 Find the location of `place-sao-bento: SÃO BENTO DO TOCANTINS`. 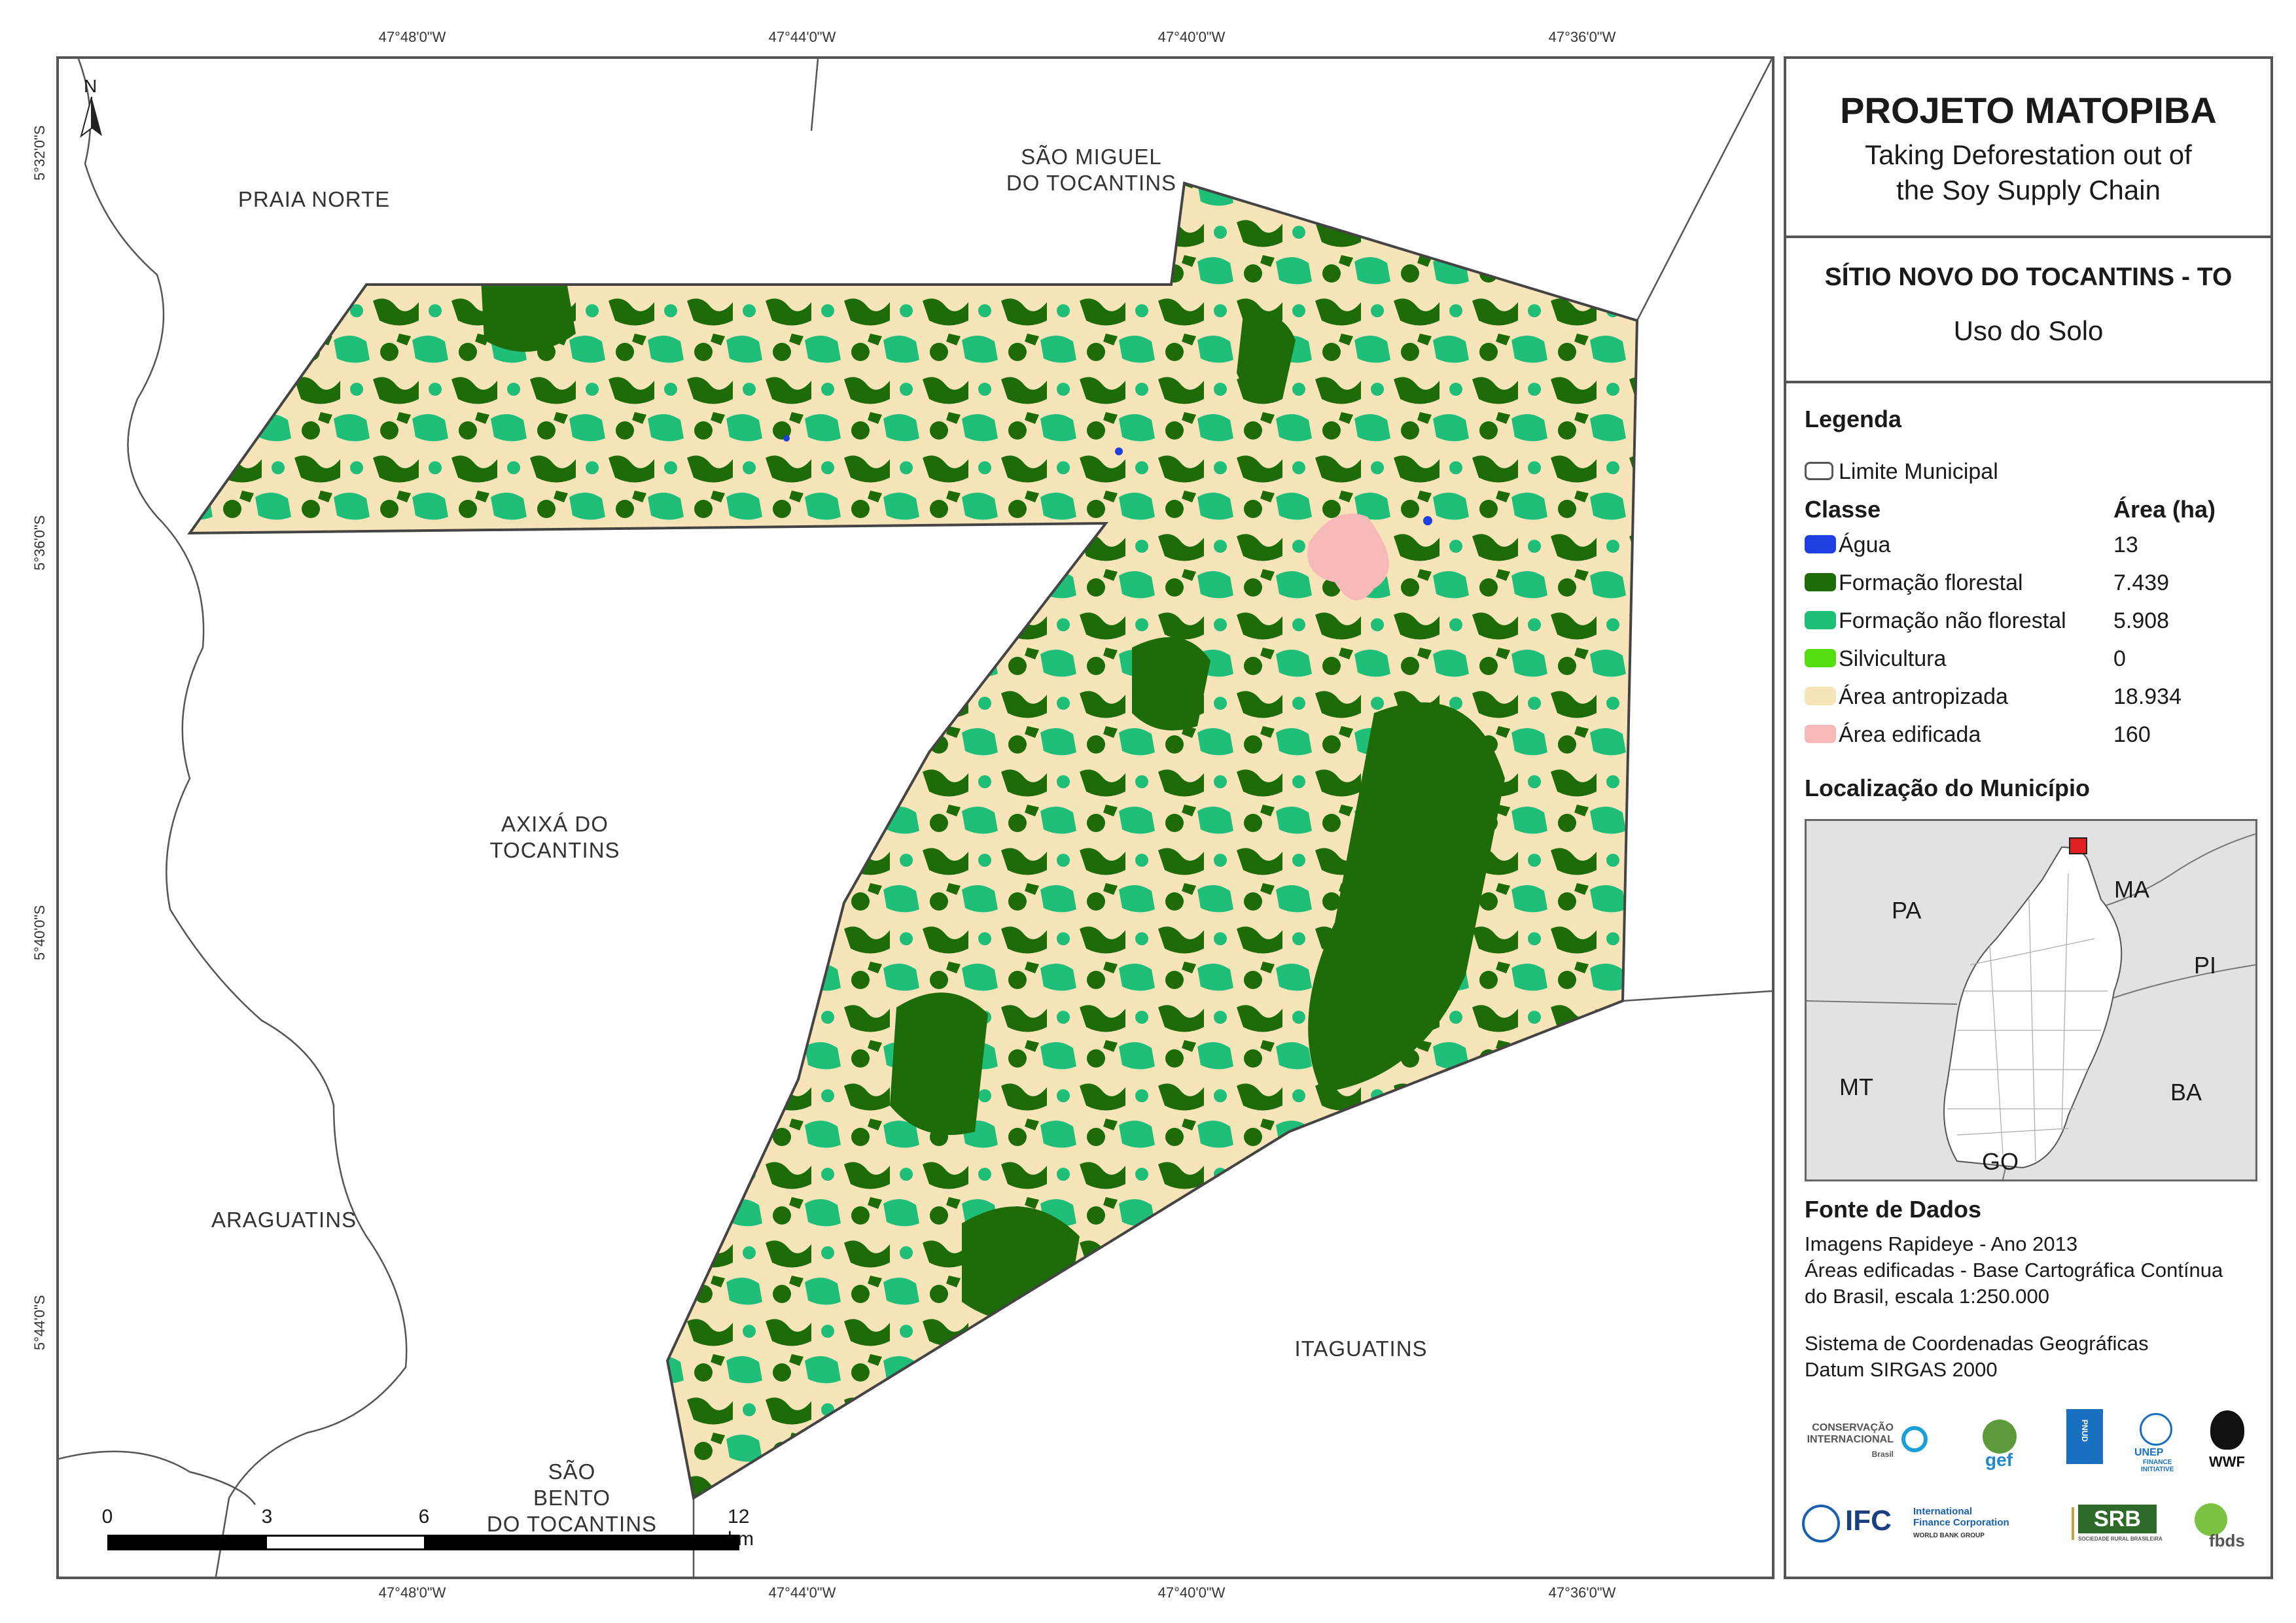

place-sao-bento: SÃO BENTO DO TOCANTINS is located at coordinates (572, 1497).